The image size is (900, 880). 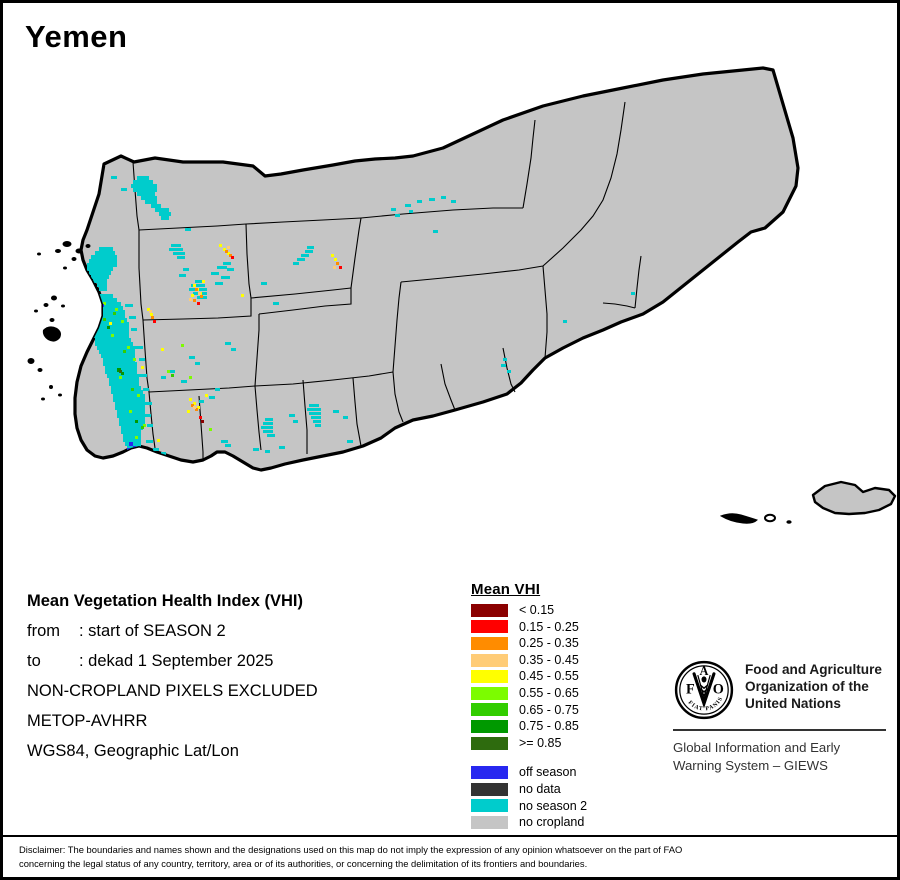 I want to click on socotra-polygon, so click(x=854, y=498).